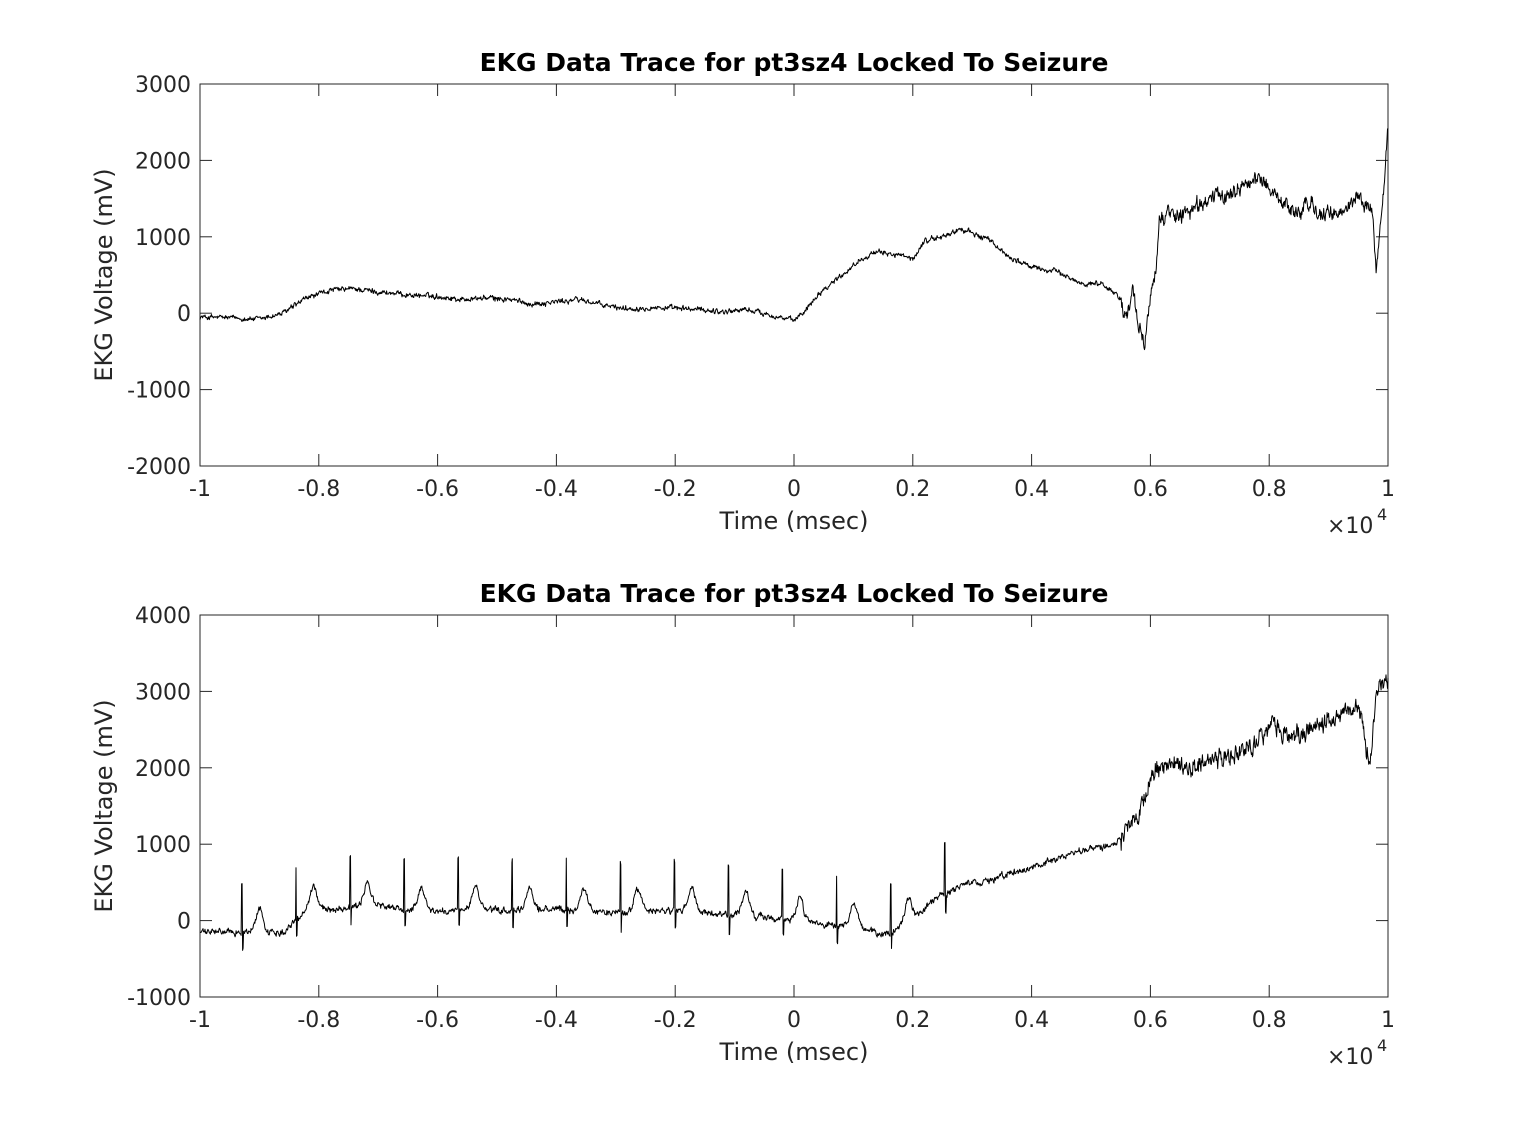 This screenshot has width=1535, height=1121. Describe the element at coordinates (159, 467) in the screenshot. I see `y-tick-label: -2000` at that location.